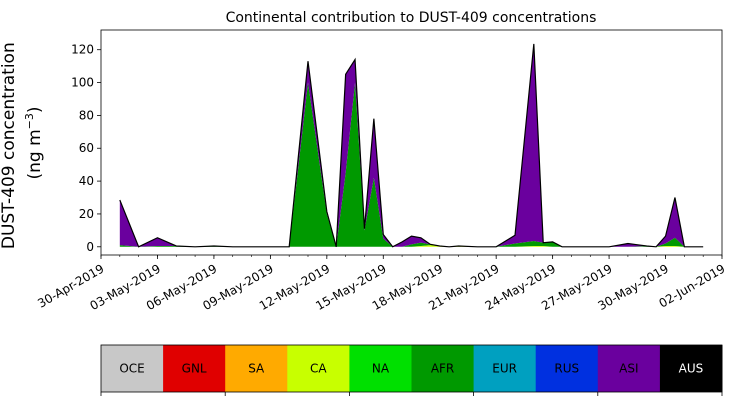 The height and width of the screenshot is (402, 730). I want to click on y-axis-label-close: ), so click(35, 109).